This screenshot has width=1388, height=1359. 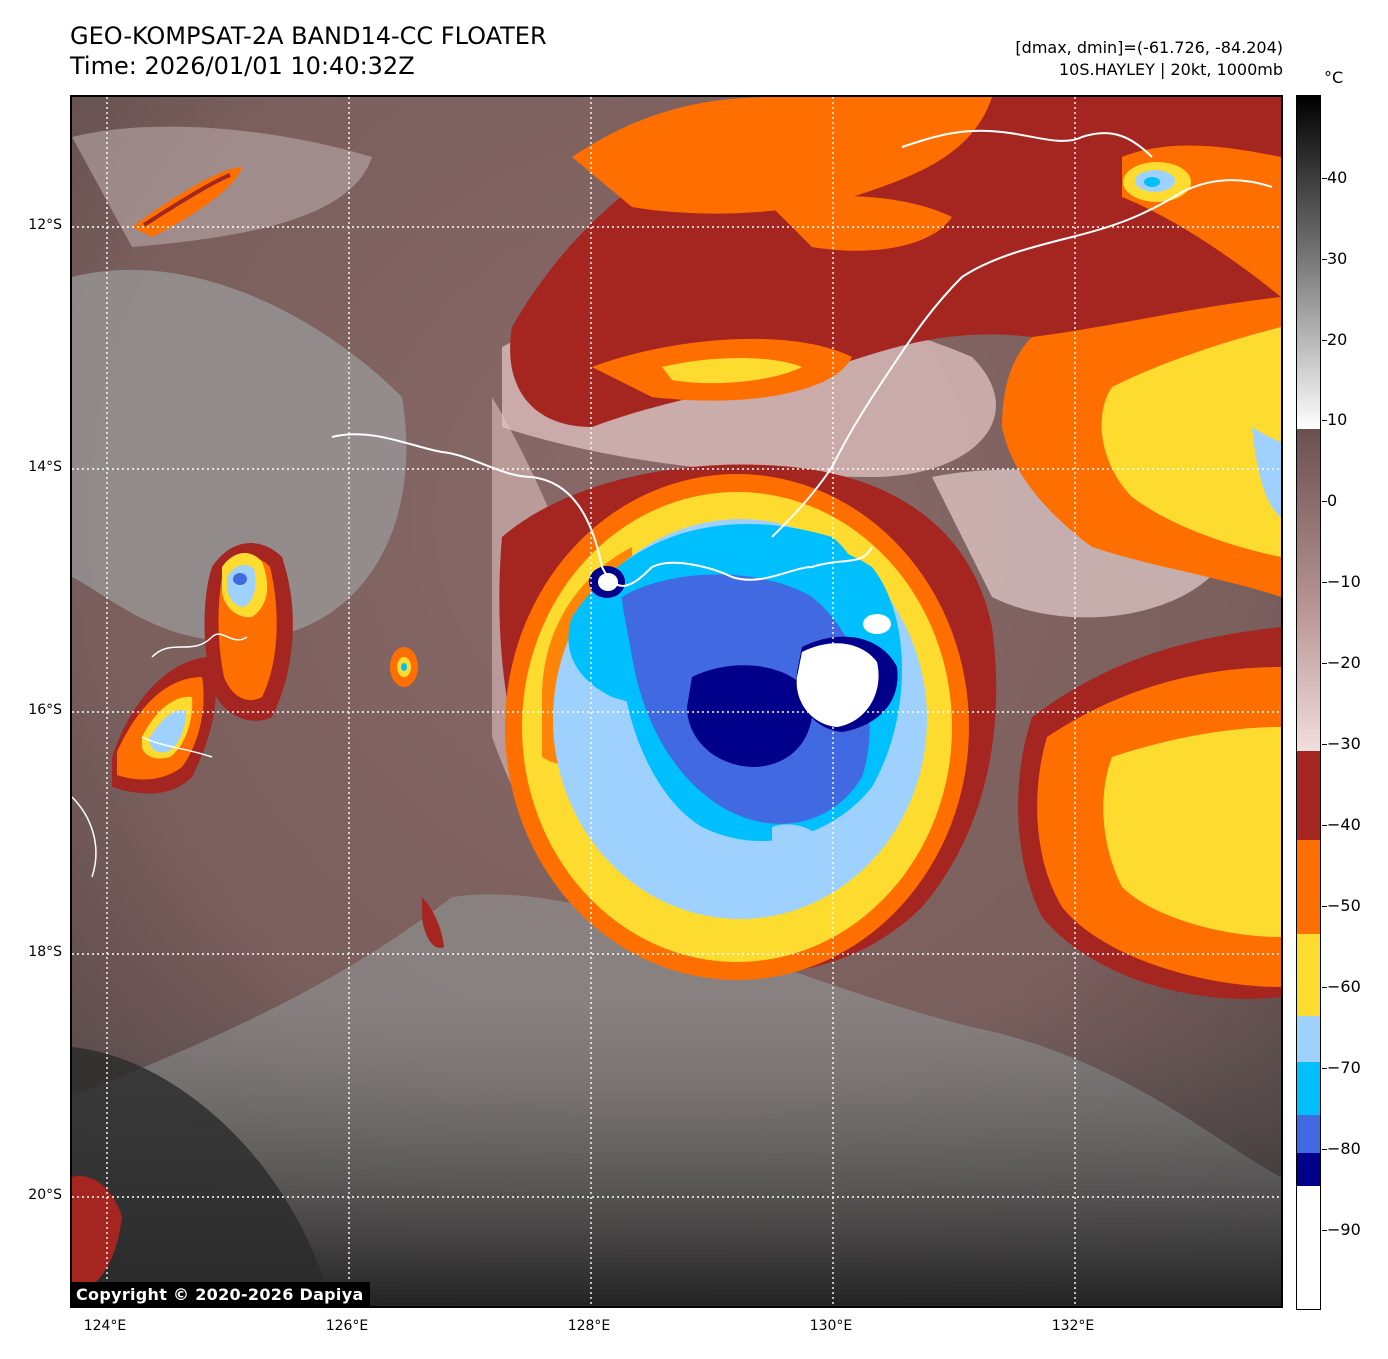 What do you see at coordinates (1344, 1067) in the screenshot?
I see `colorbar-label-minus70: −70` at bounding box center [1344, 1067].